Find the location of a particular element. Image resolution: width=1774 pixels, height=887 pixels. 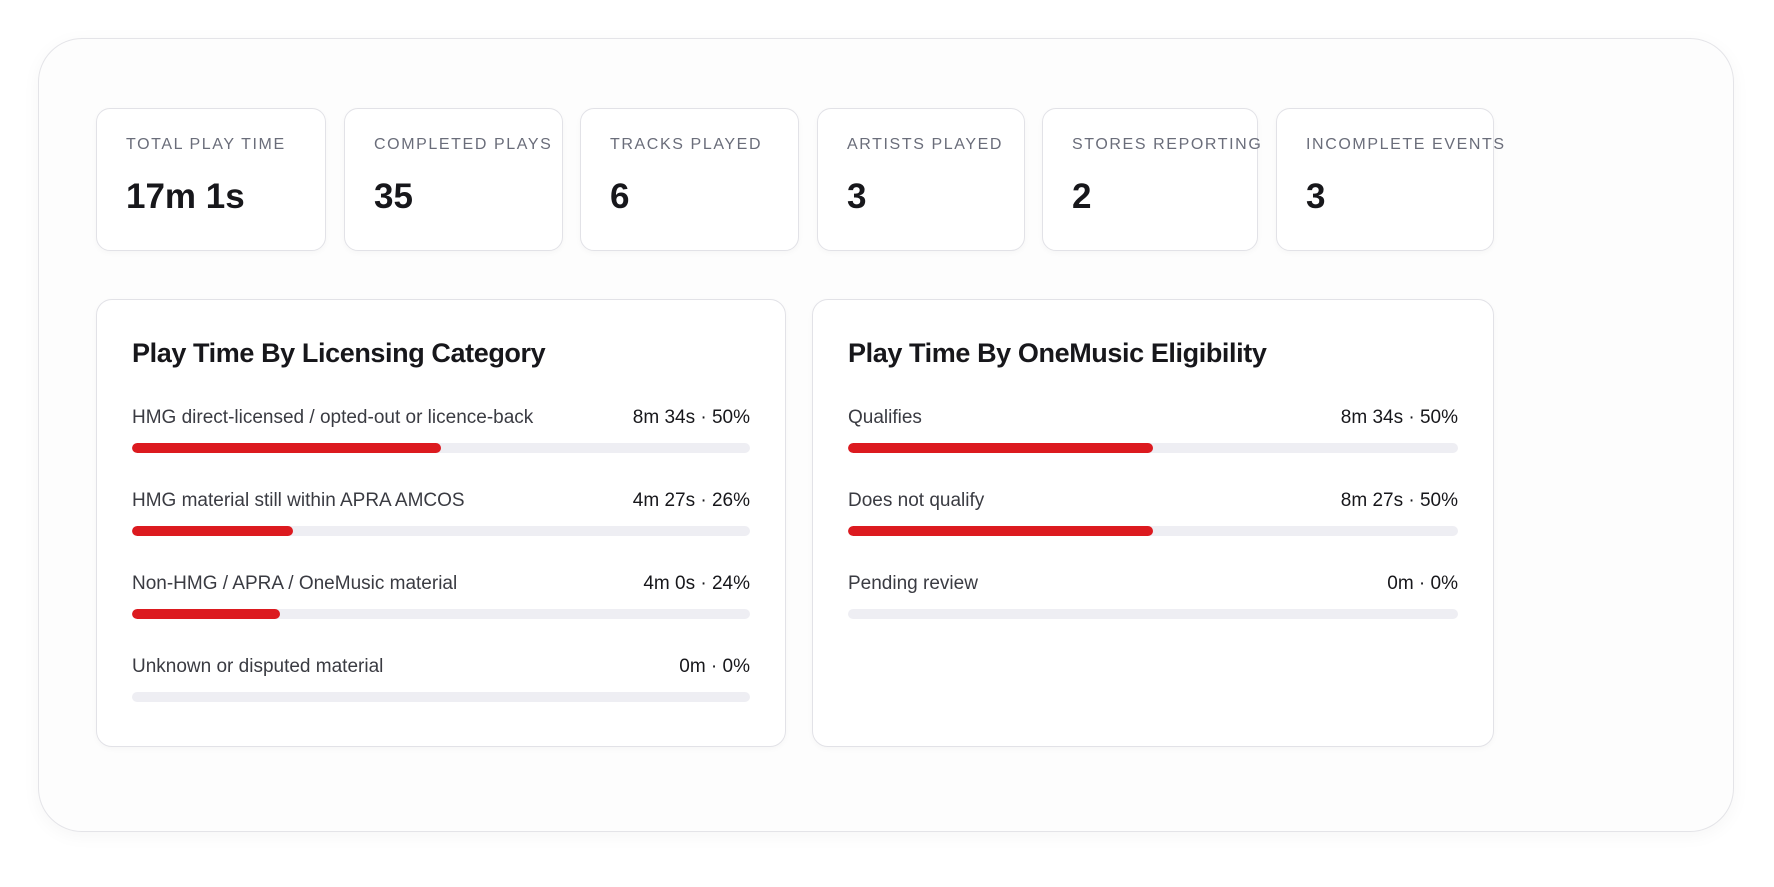

row-value: 8m 27s · 50% is located at coordinates (1399, 500).